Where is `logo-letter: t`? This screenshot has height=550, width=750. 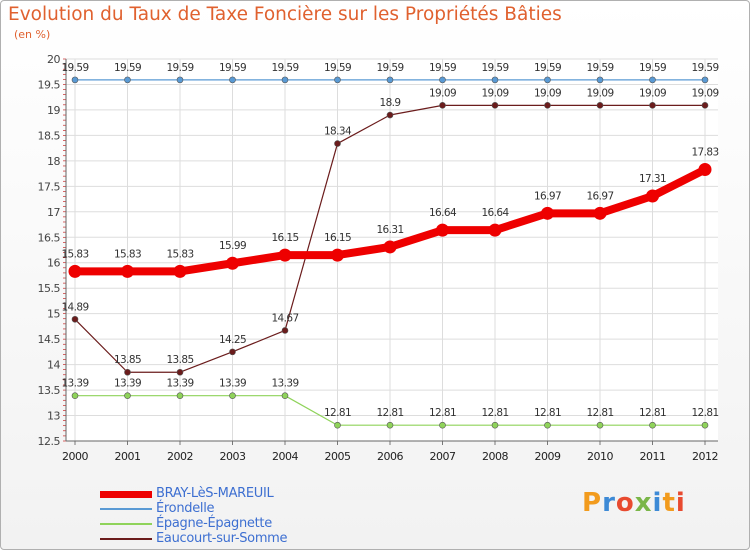
logo-letter: t is located at coordinates (669, 503).